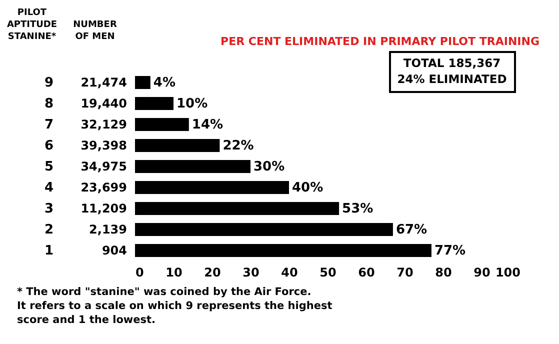  I want to click on x-tick-label: 40, so click(289, 273).